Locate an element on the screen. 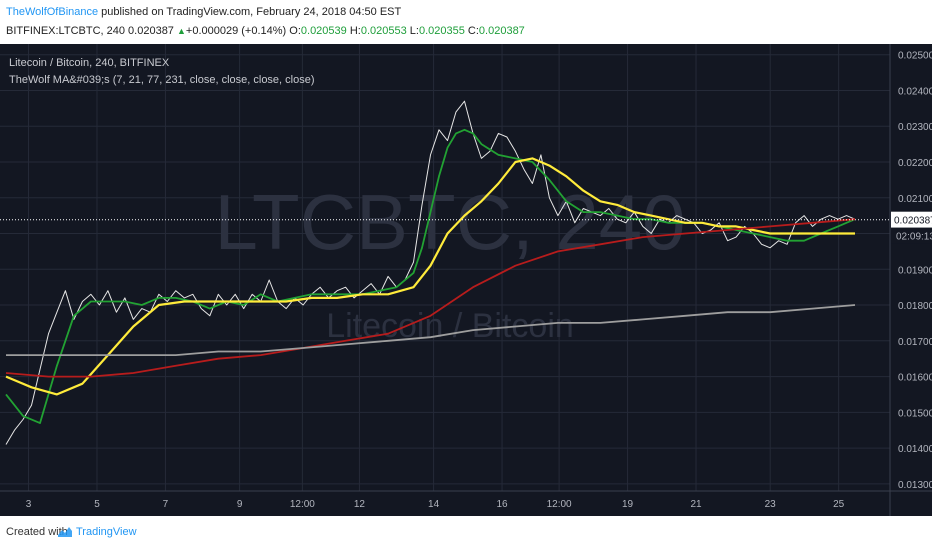  last-price-badge is located at coordinates (911, 219).